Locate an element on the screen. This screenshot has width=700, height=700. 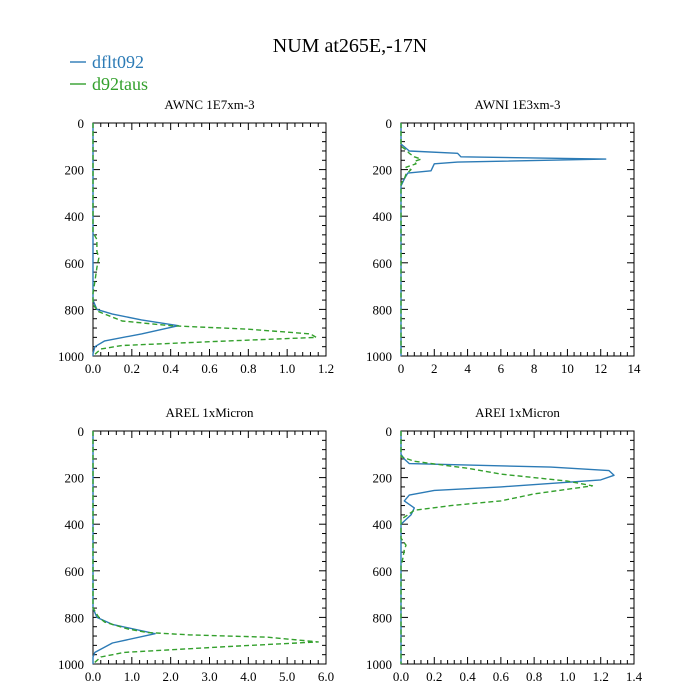
legend: dflt092 d92taus is located at coordinates (109, 73).